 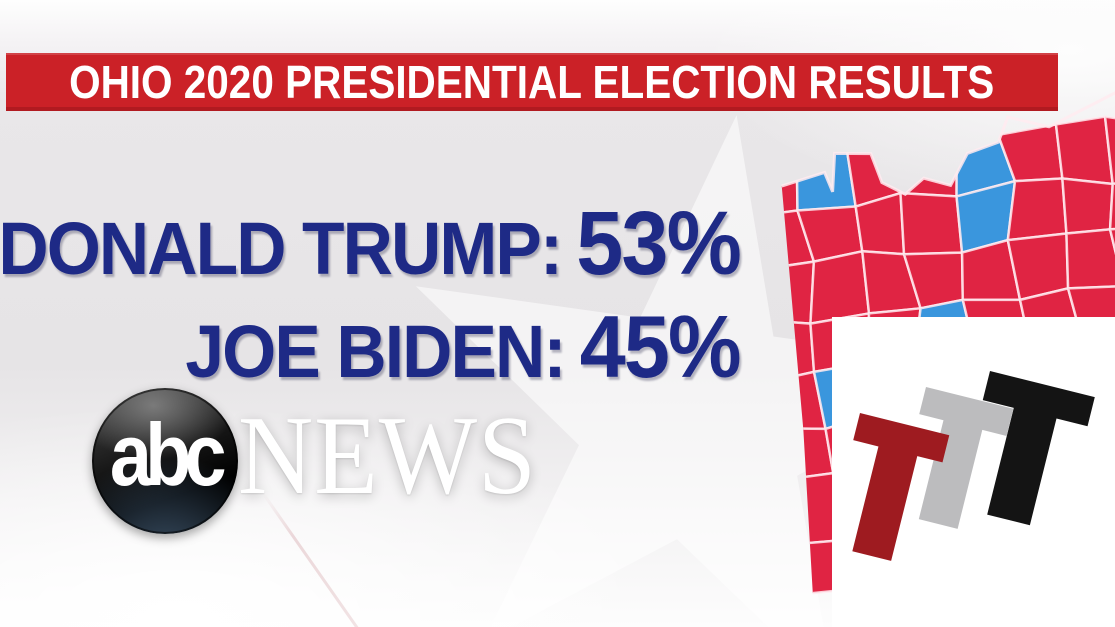 I want to click on t-letter-gray, so click(x=966, y=458).